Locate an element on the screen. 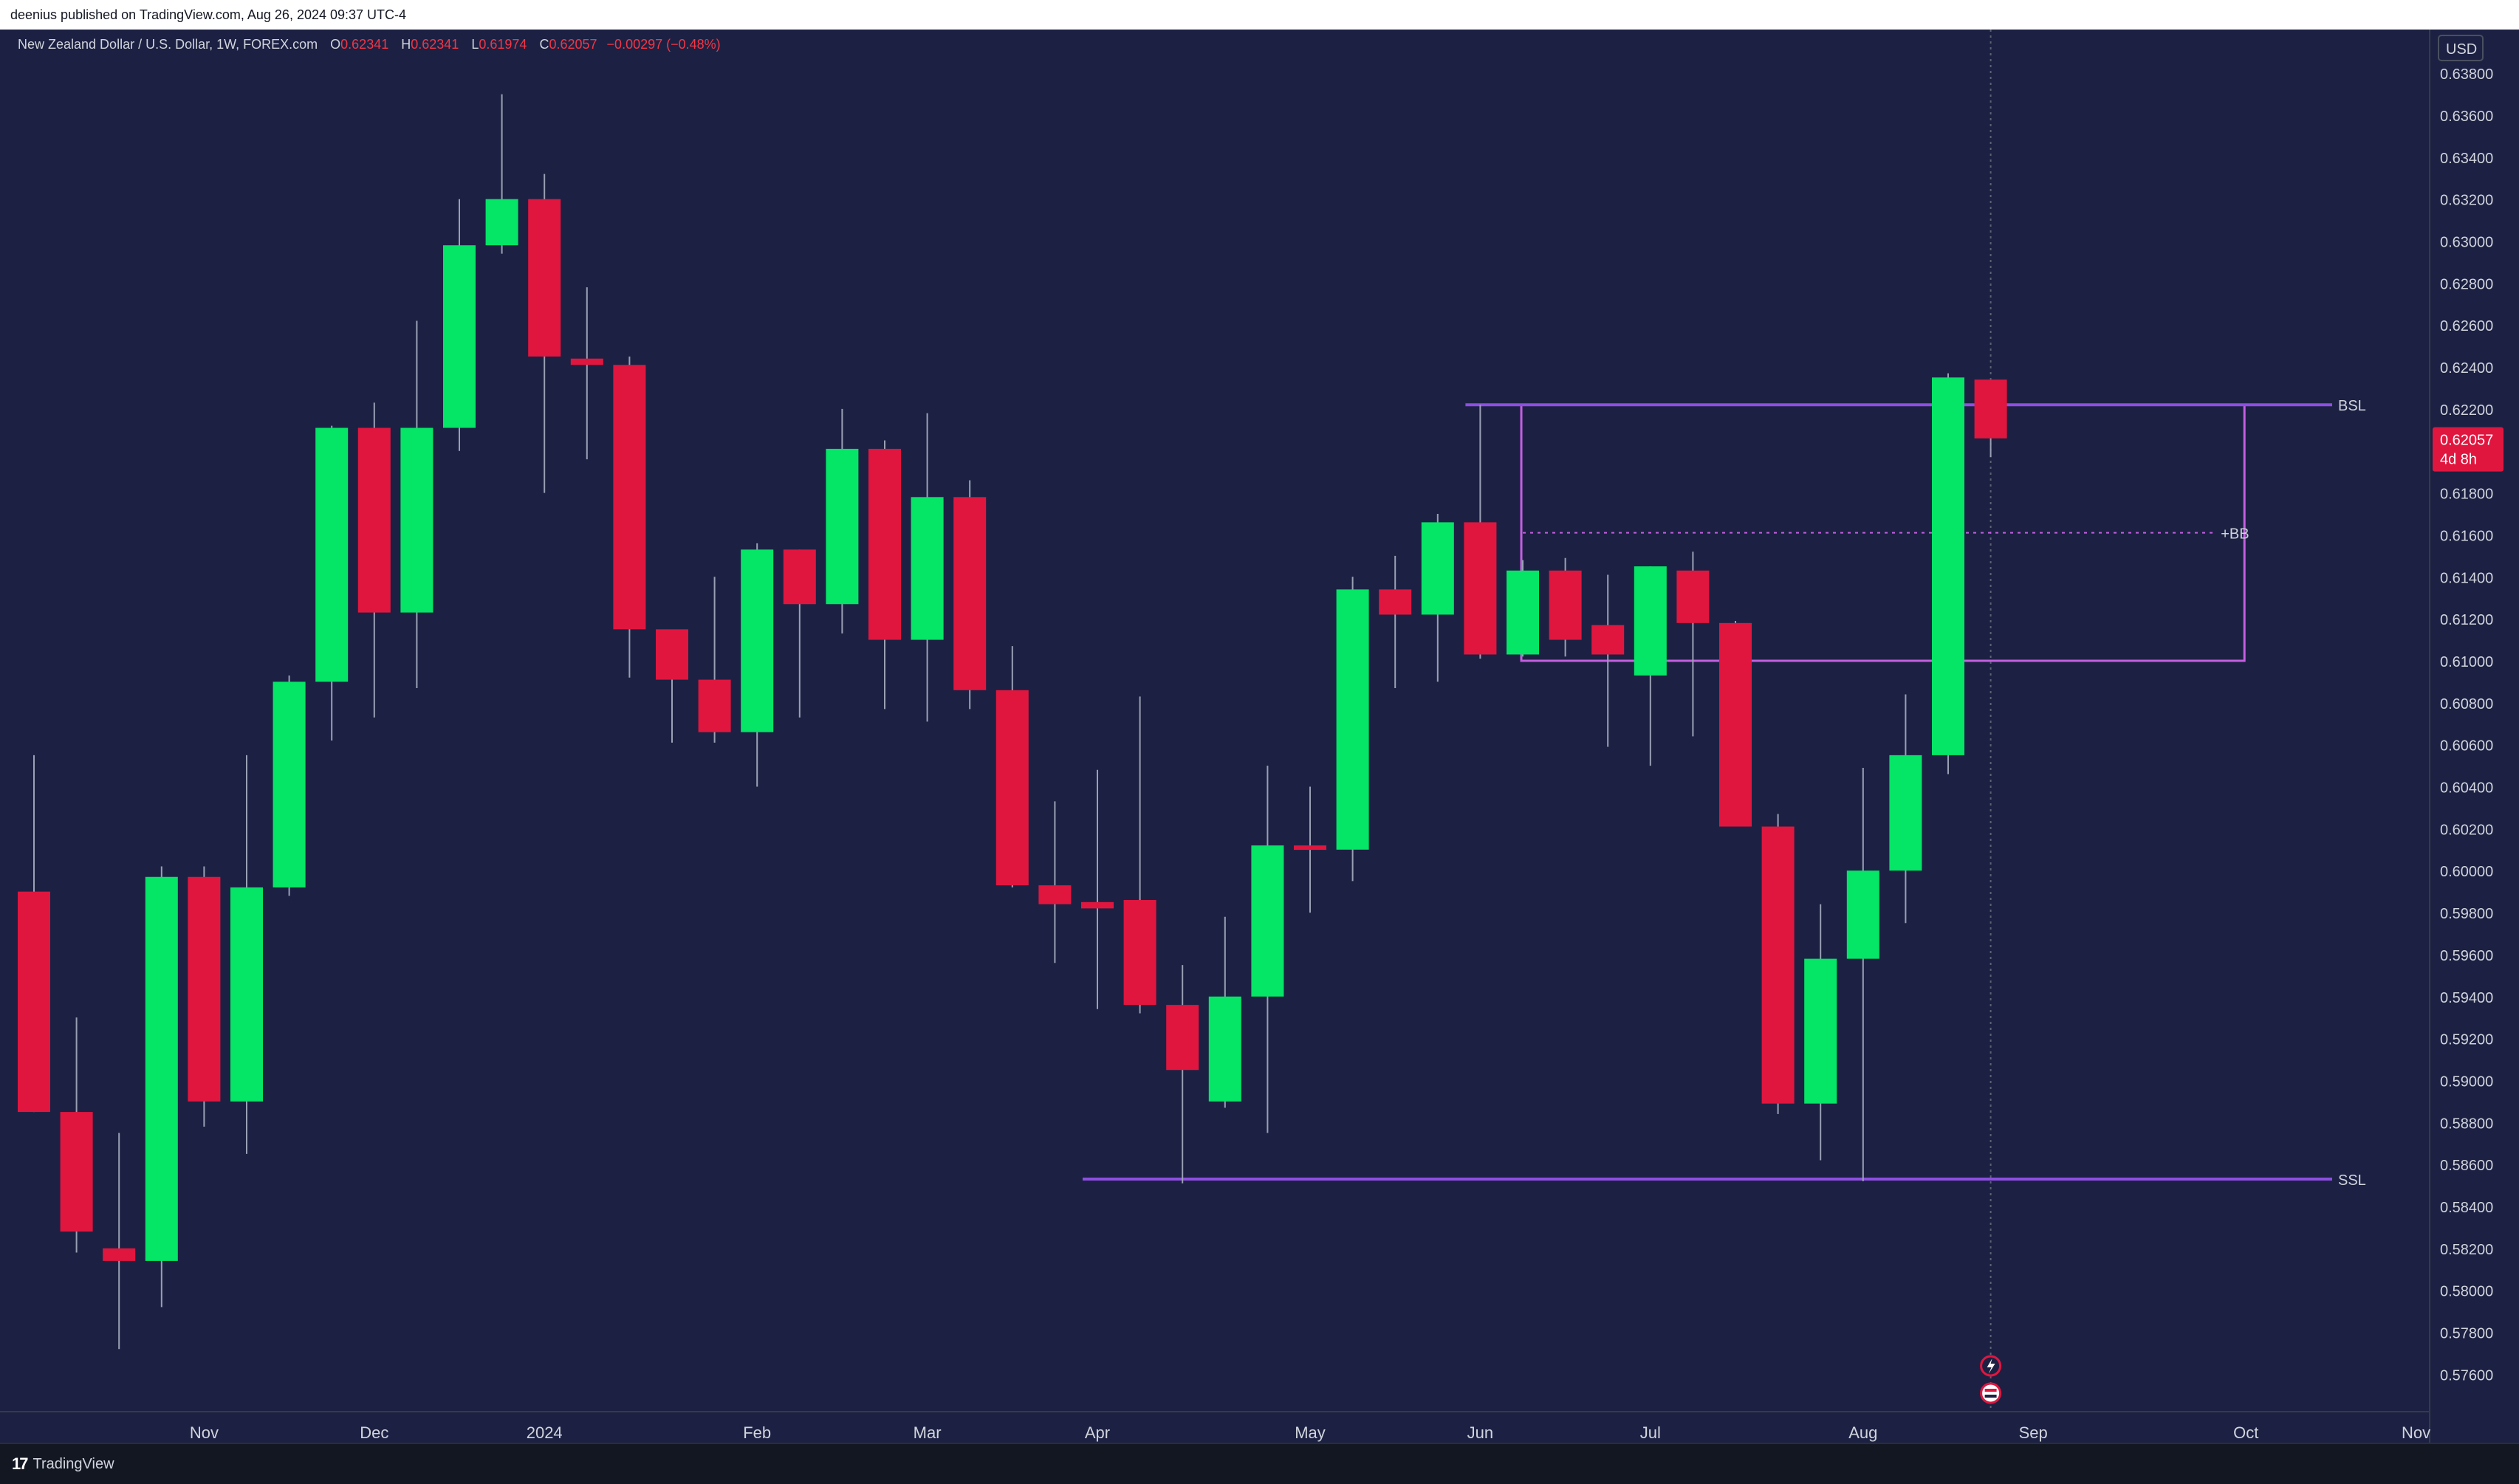 This screenshot has height=1484, width=2519. y-tick-label: 0.60200 is located at coordinates (2466, 830).